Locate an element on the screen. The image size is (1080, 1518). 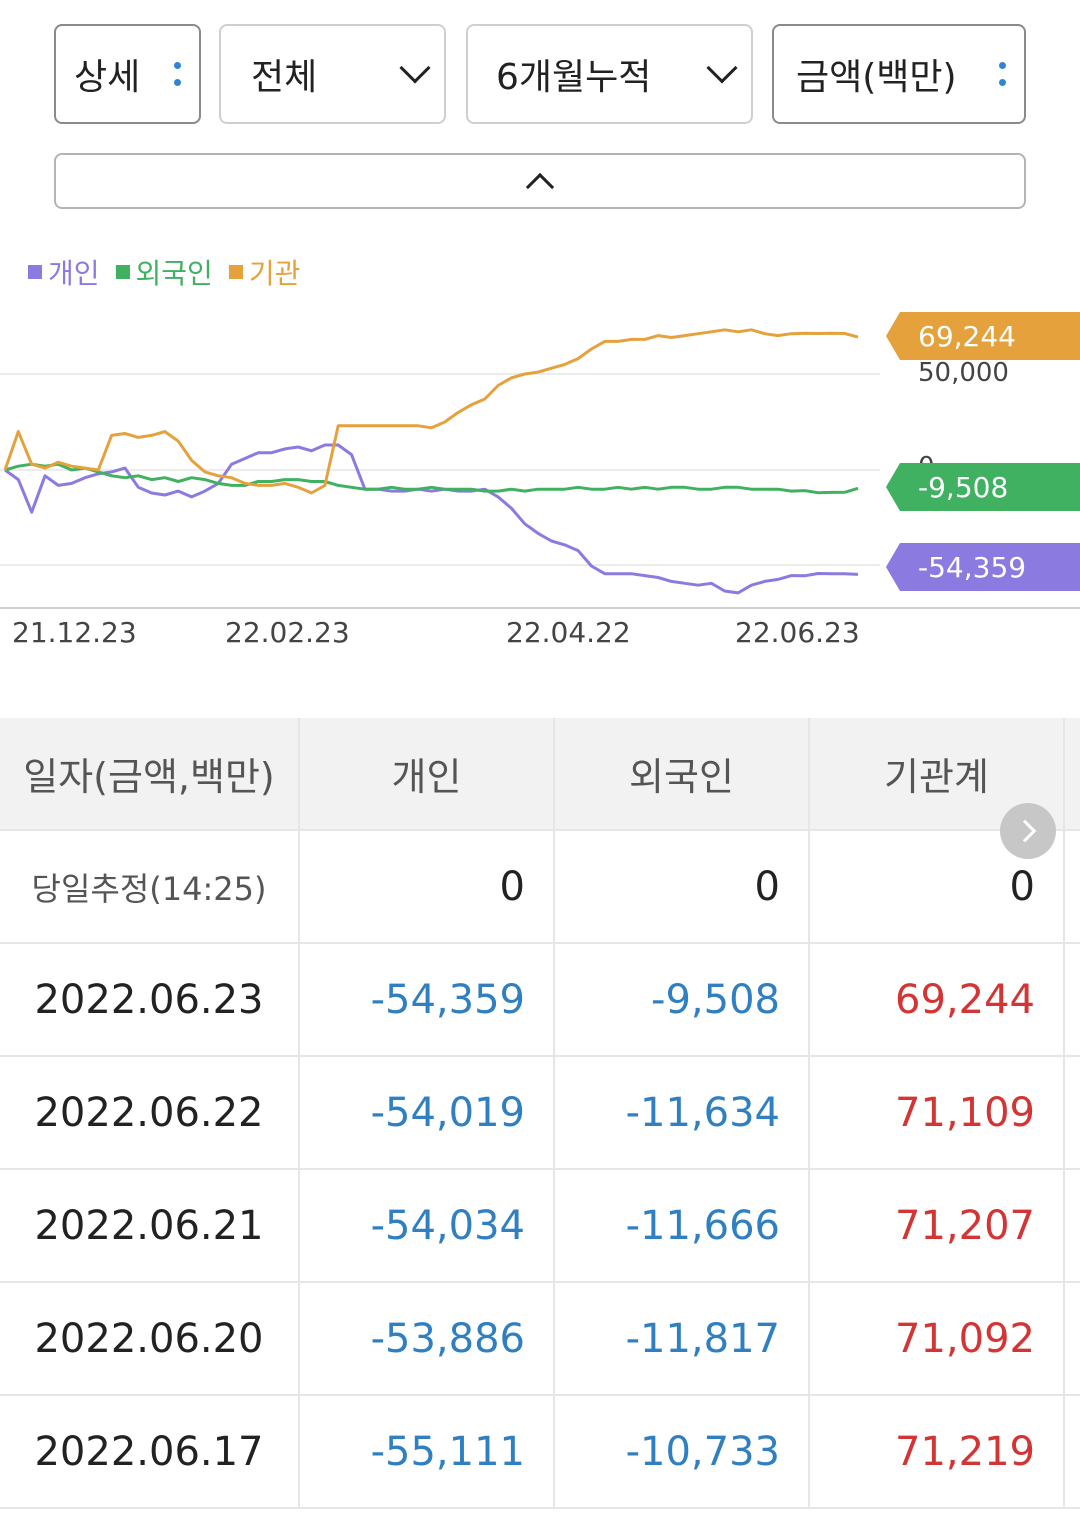
detail-menu-button: 상세 is located at coordinates (127, 74).